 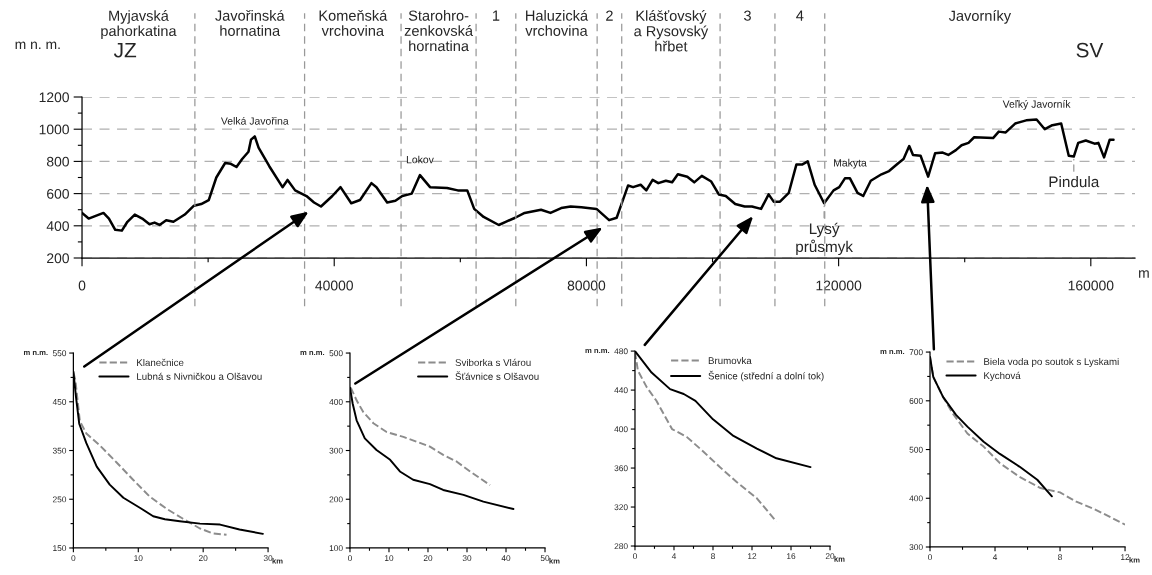 What do you see at coordinates (59, 499) in the screenshot?
I see `y-tick-label: 250` at bounding box center [59, 499].